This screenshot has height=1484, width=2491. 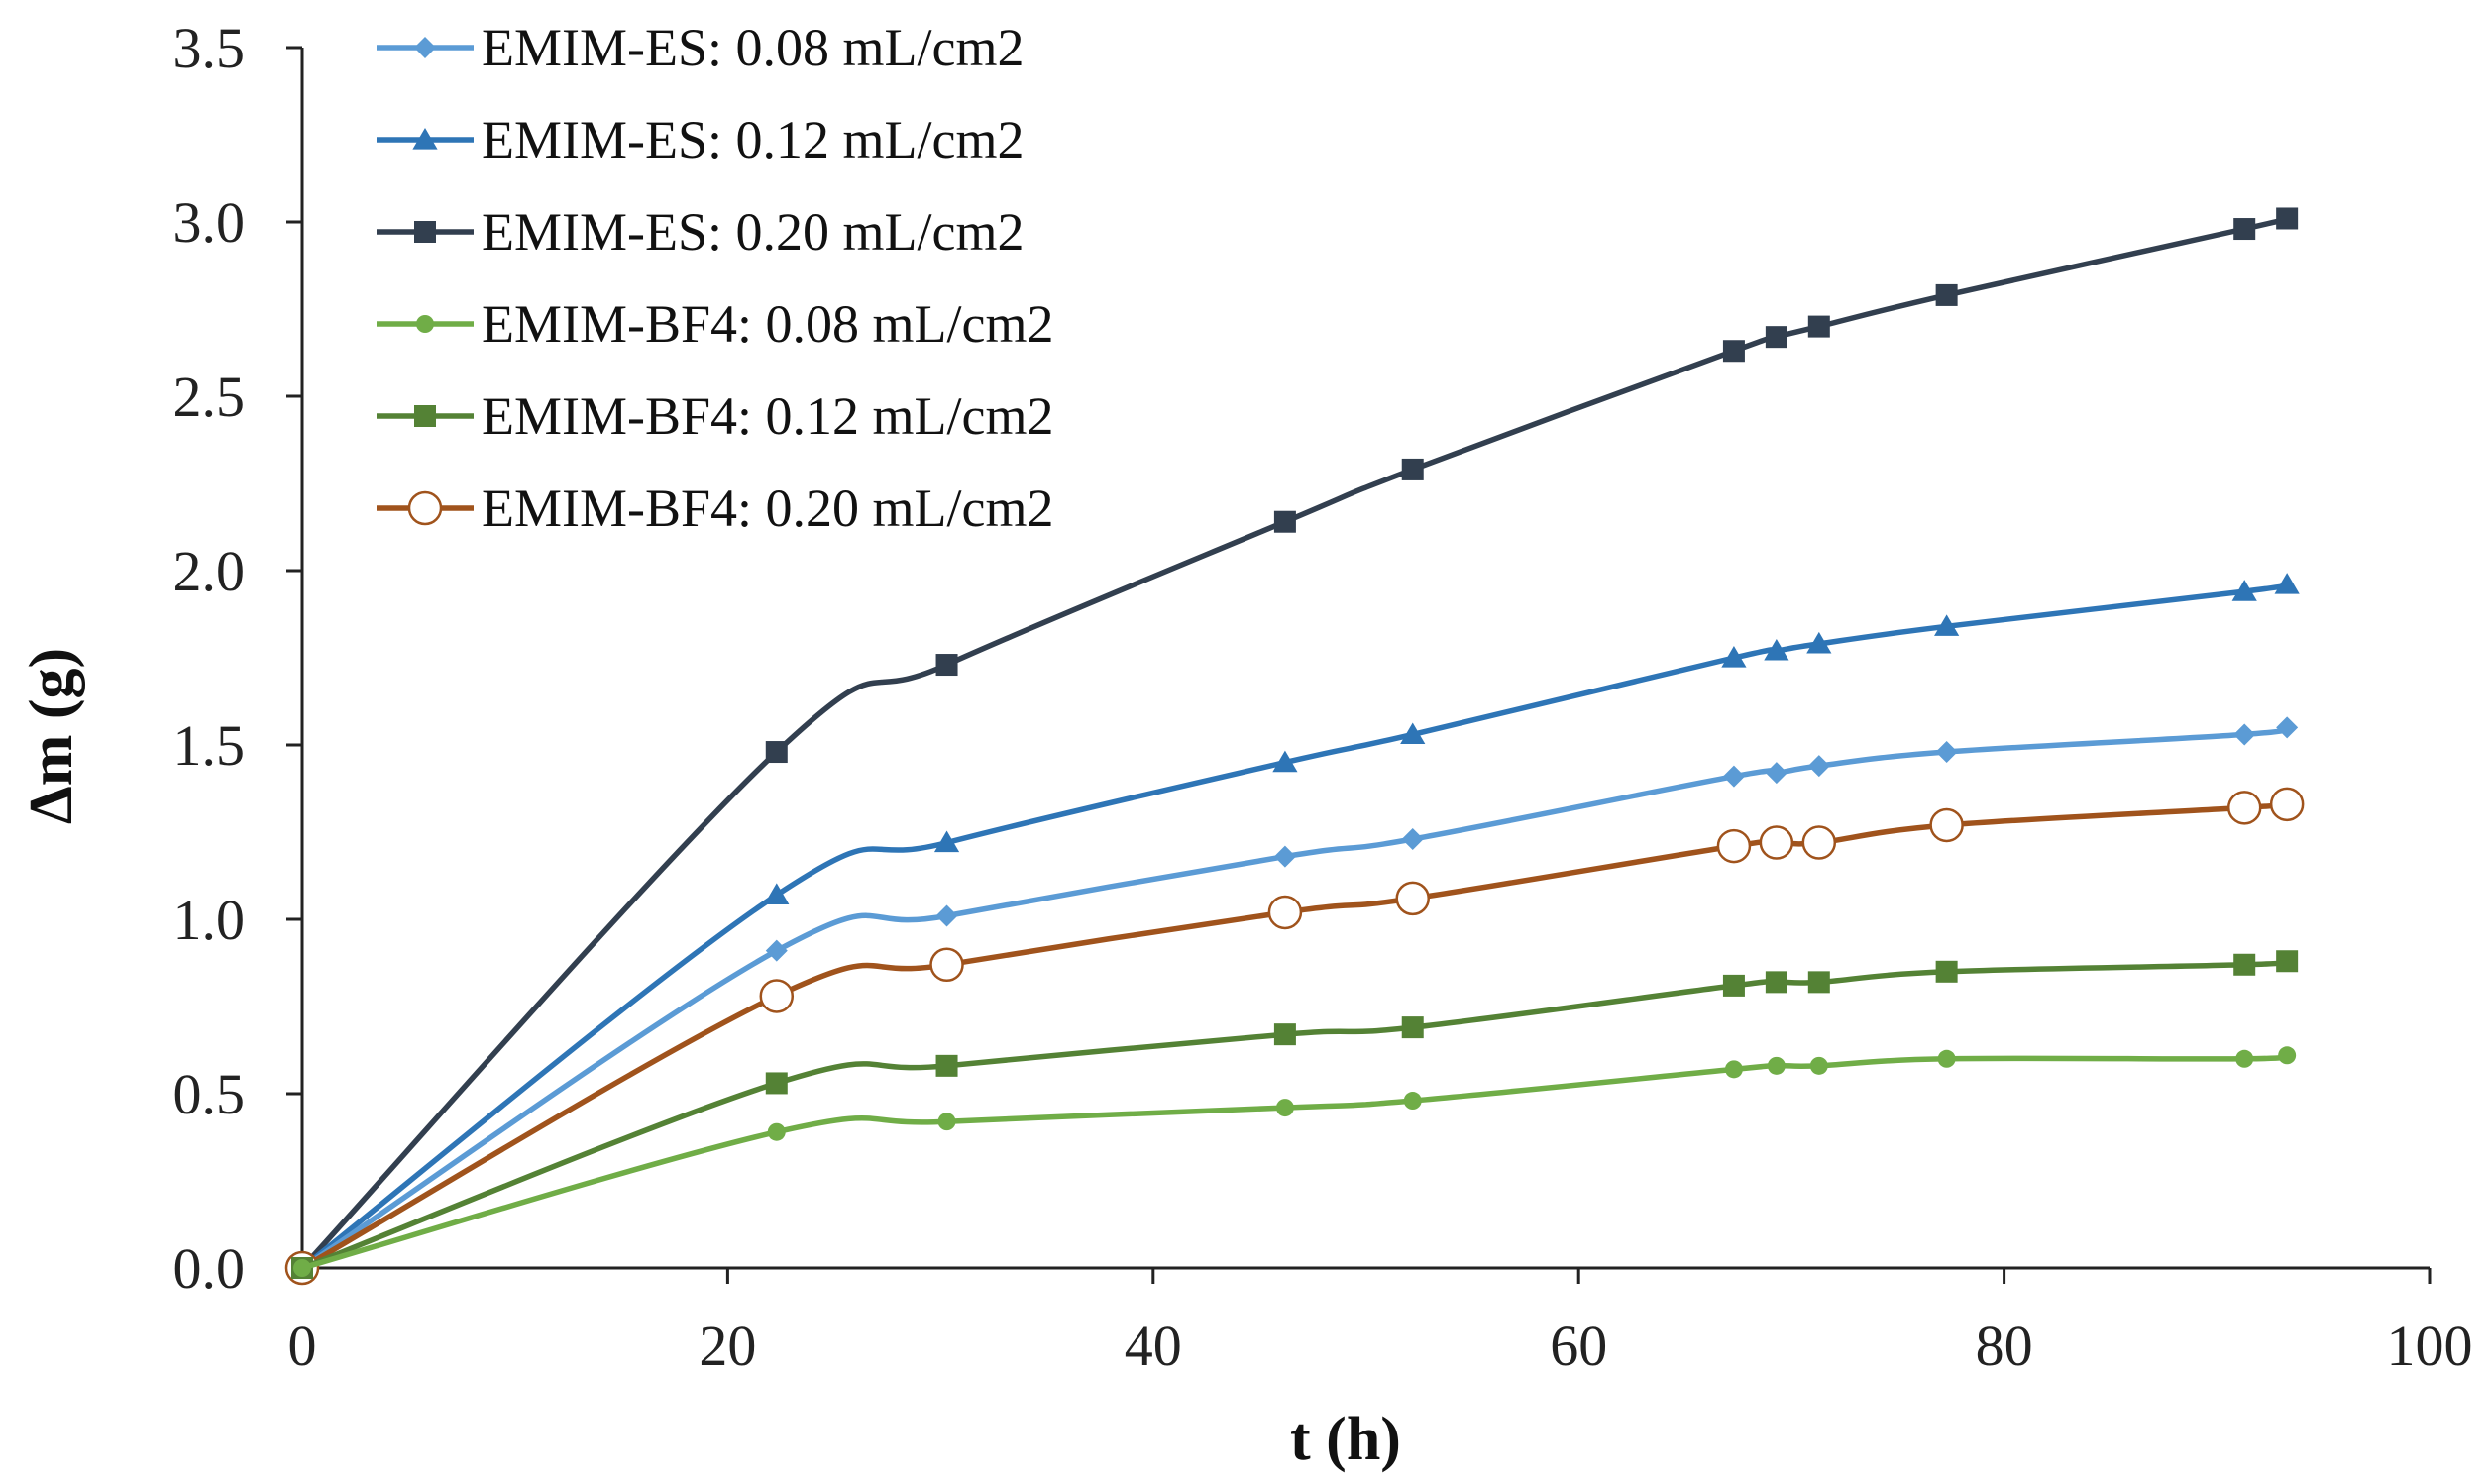 What do you see at coordinates (52, 736) in the screenshot?
I see `y-axis-title: Δm (g)` at bounding box center [52, 736].